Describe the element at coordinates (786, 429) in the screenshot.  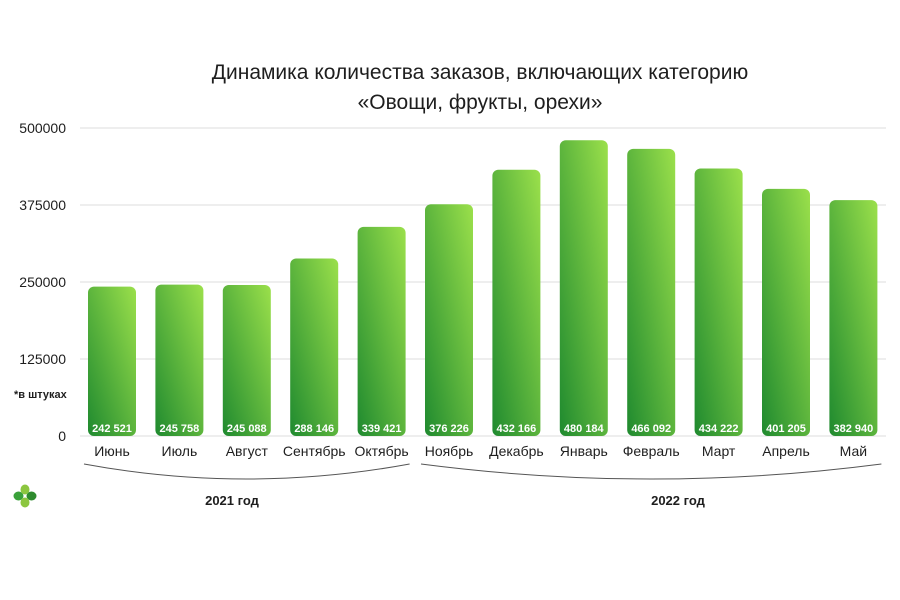
I see `bar-value-label: 401 205` at that location.